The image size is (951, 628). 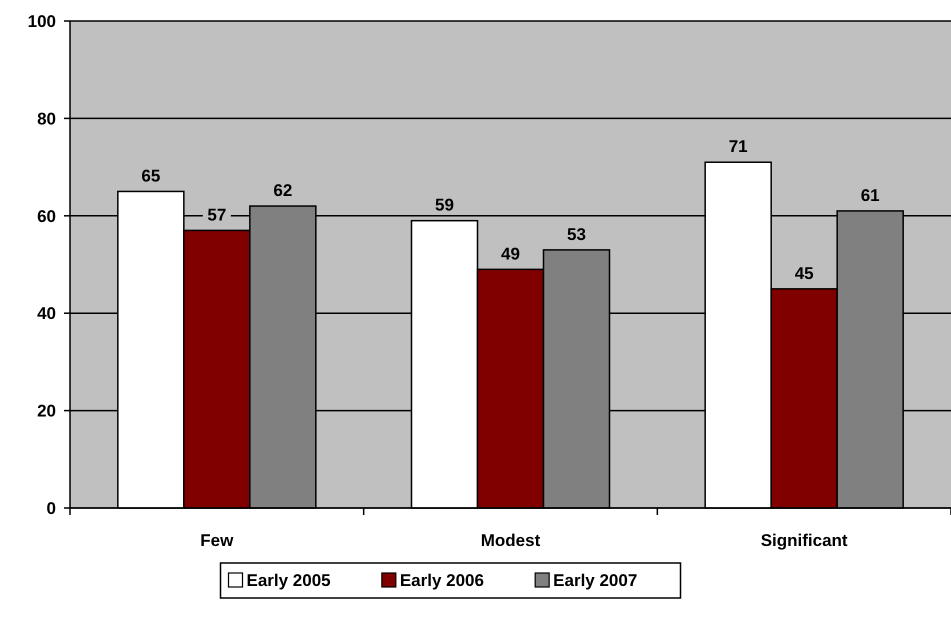 What do you see at coordinates (442, 580) in the screenshot?
I see `legend-label: Early 2006` at bounding box center [442, 580].